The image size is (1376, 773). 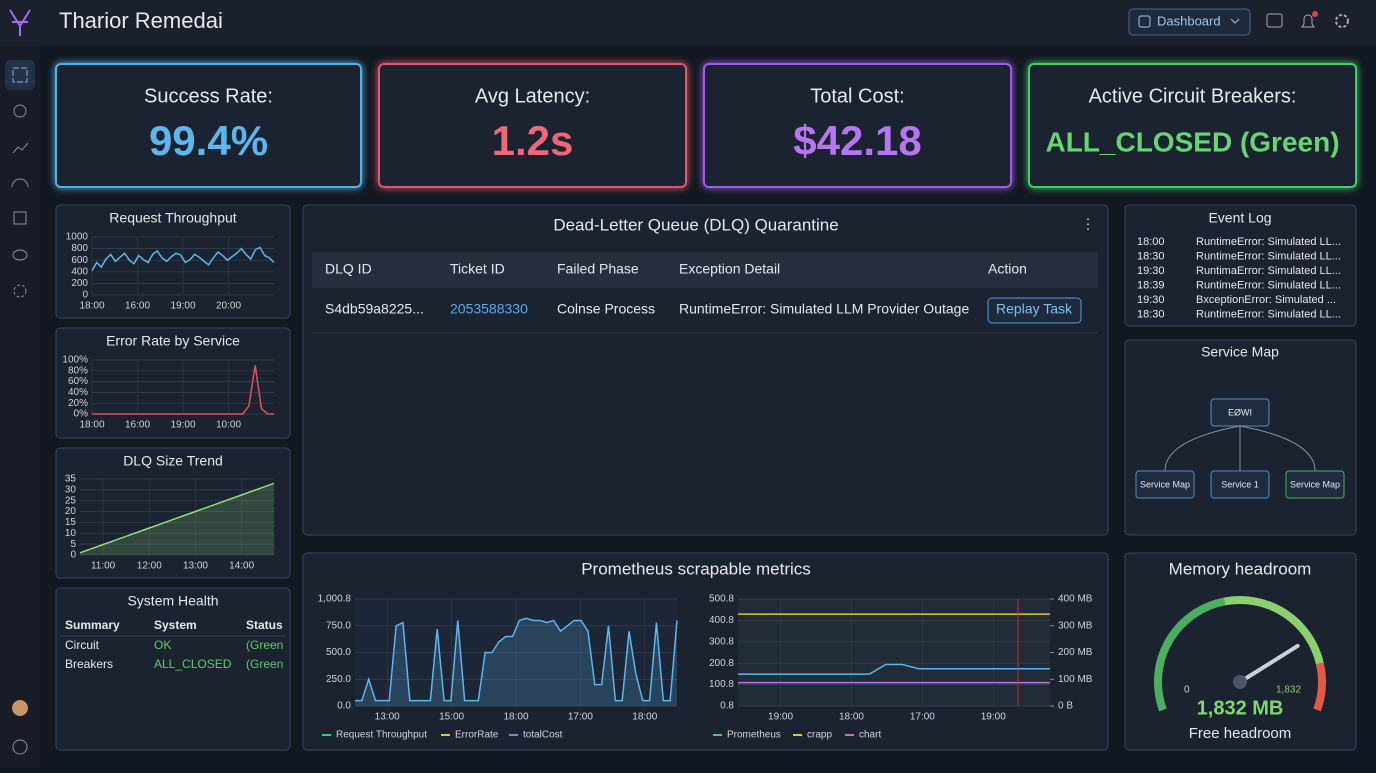 I want to click on kpi-value: 1.2s, so click(x=533, y=140).